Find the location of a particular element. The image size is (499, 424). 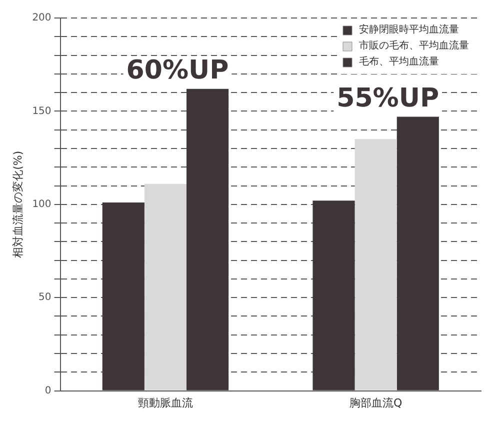

legend-label: 市販の毛布、平均血流量 is located at coordinates (414, 46).